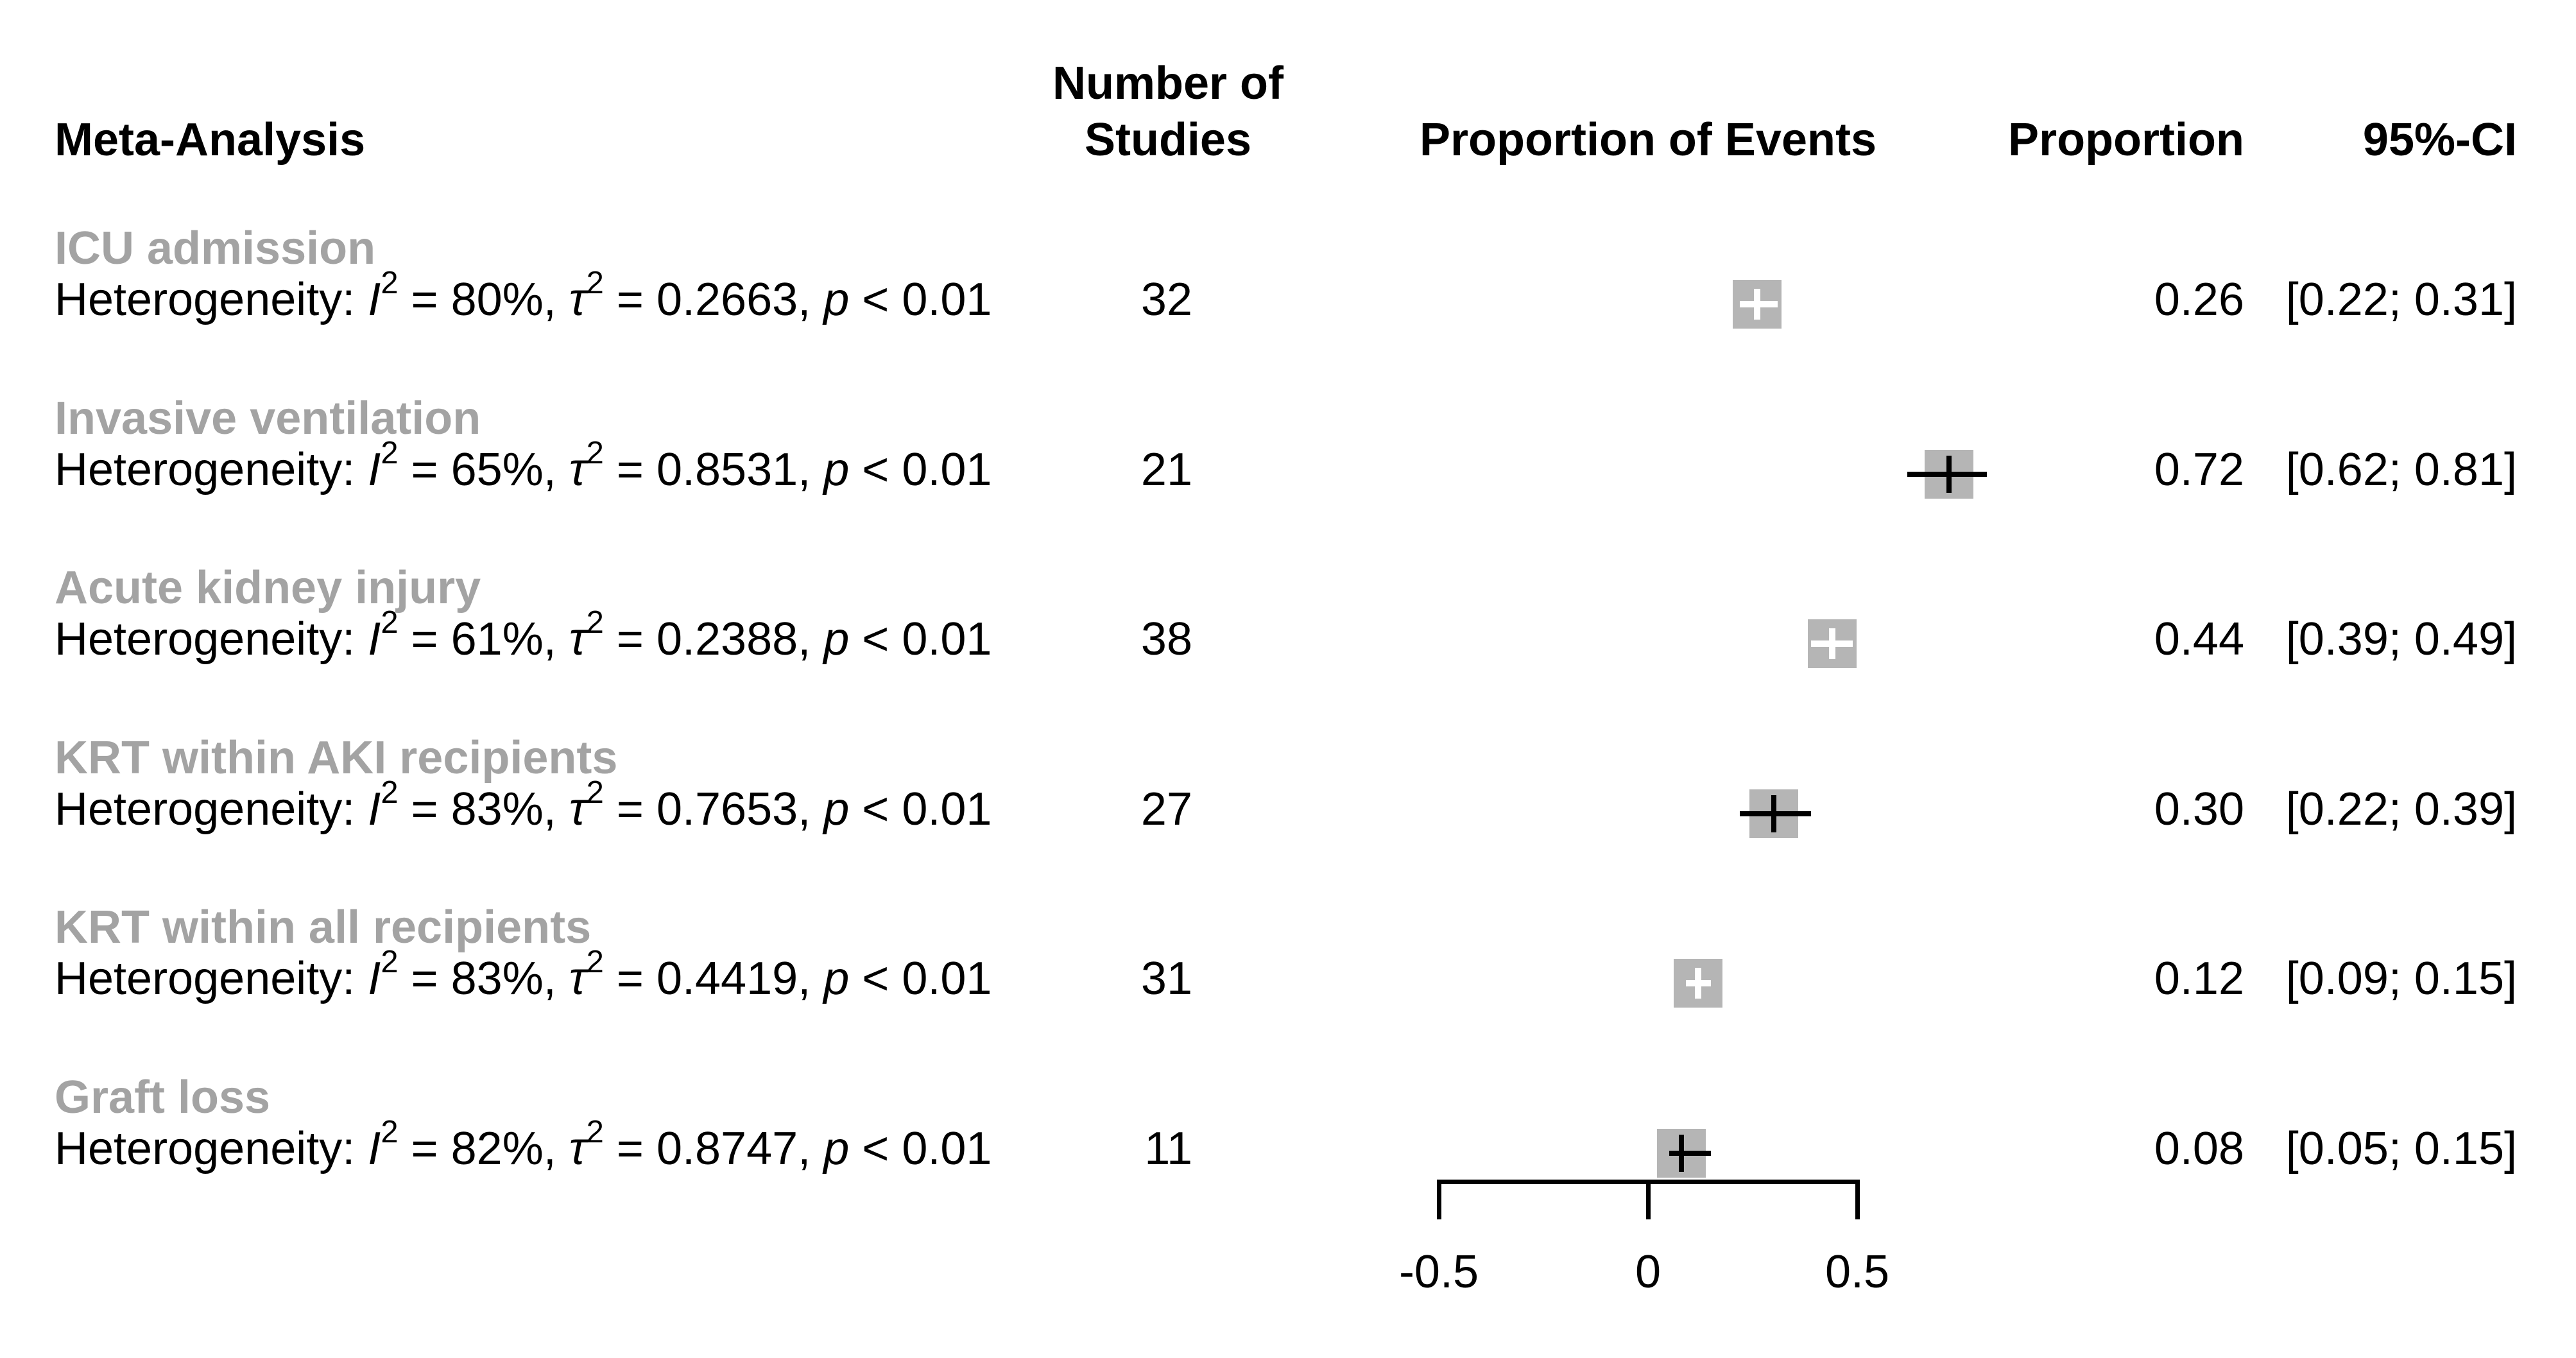 This screenshot has width=2576, height=1358. What do you see at coordinates (2199, 809) in the screenshot?
I see `proportion-value: 0.30` at bounding box center [2199, 809].